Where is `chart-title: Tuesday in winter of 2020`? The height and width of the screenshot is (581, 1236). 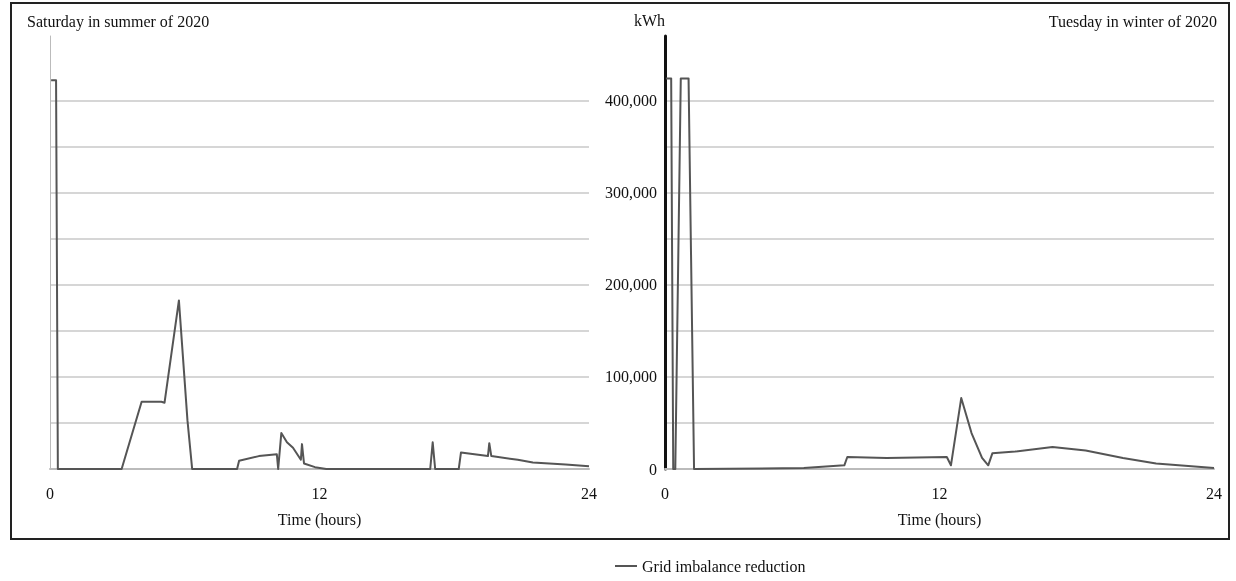 chart-title: Tuesday in winter of 2020 is located at coordinates (1133, 21).